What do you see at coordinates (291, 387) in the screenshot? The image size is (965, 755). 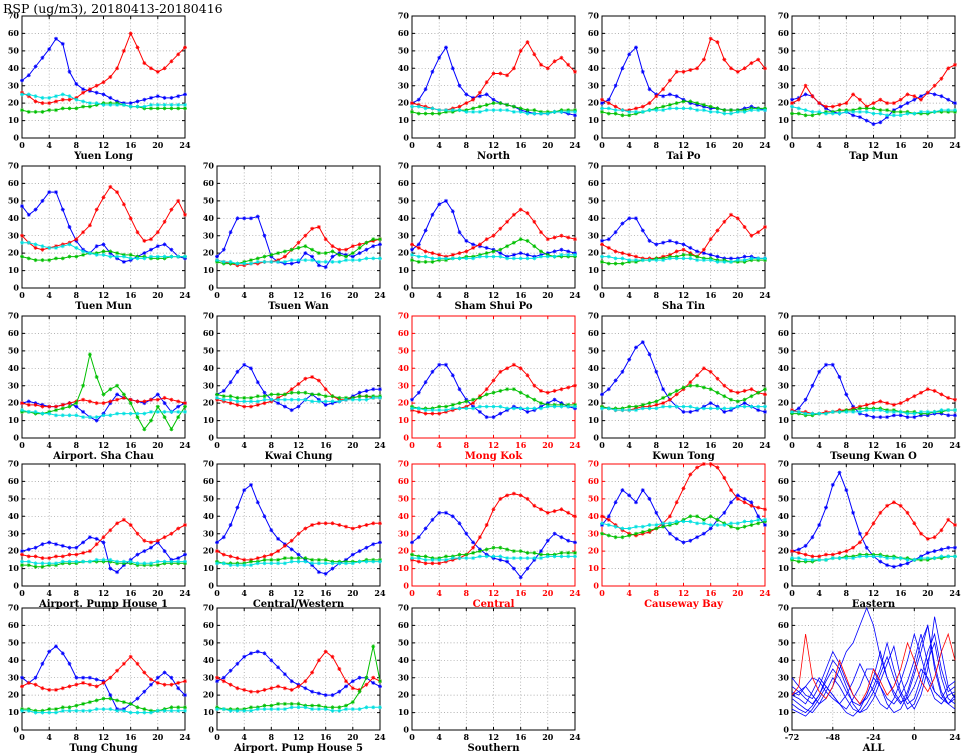 I see `chart-kwai-chung: 0 10 20 30 40 50 60 70 0 4 8 12 16 20 24 Kwai Chung` at bounding box center [291, 387].